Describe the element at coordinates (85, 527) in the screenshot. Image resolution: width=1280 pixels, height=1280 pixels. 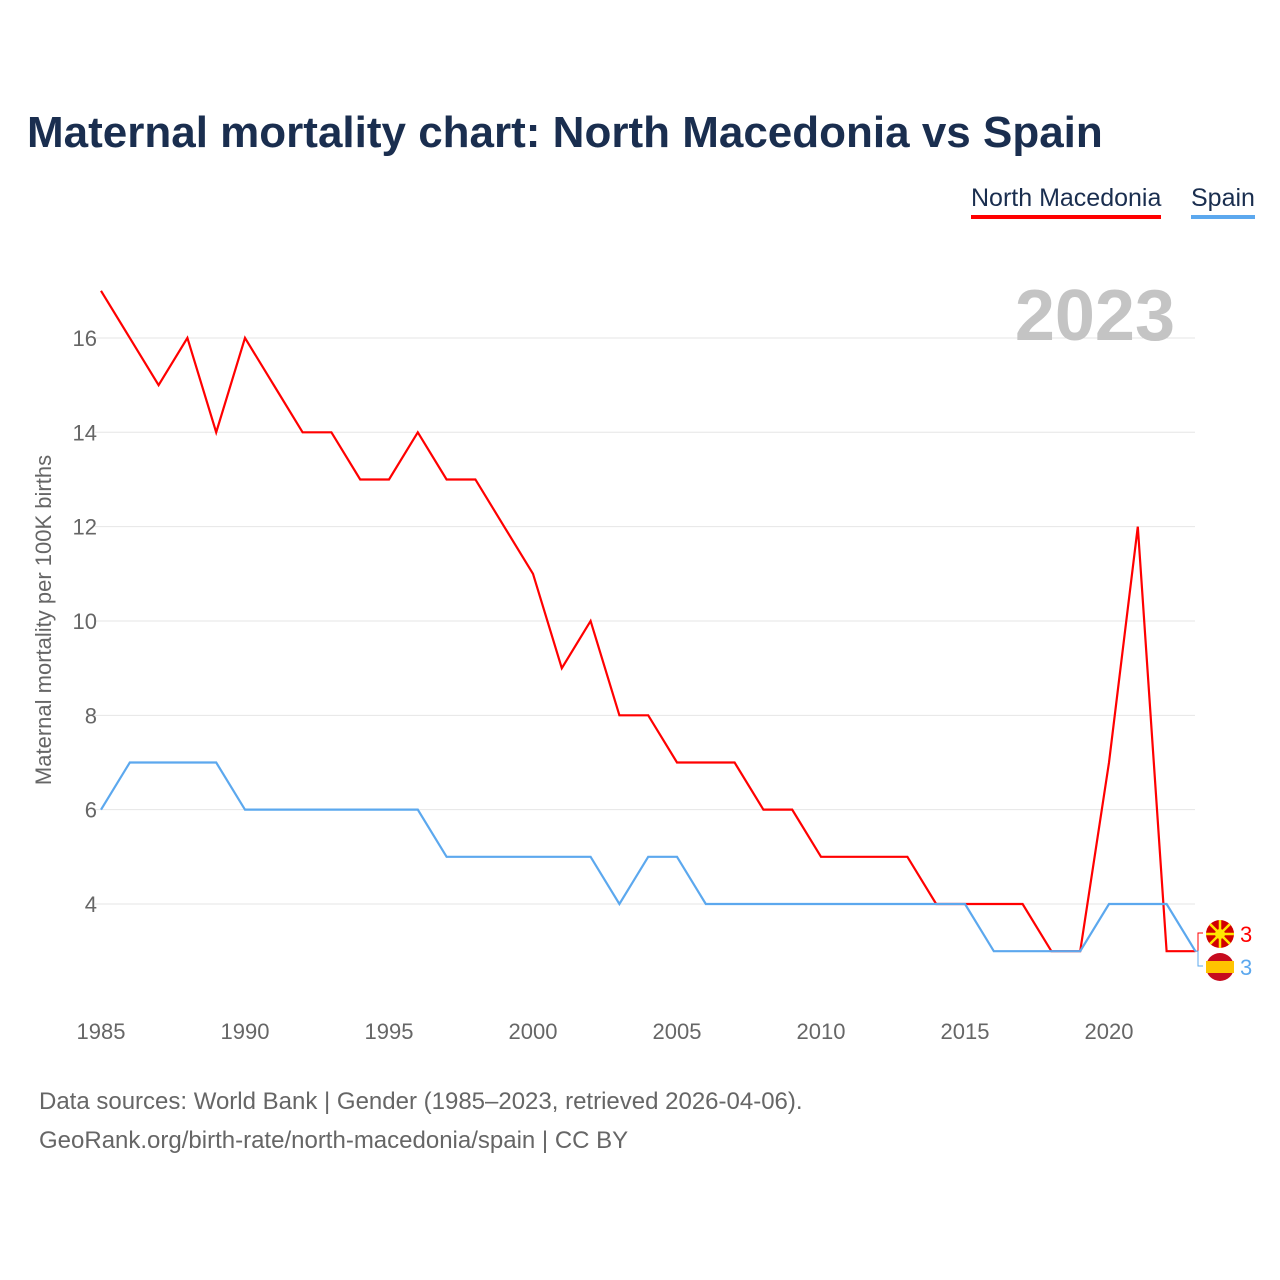
I see `y-tick-label: 12` at that location.